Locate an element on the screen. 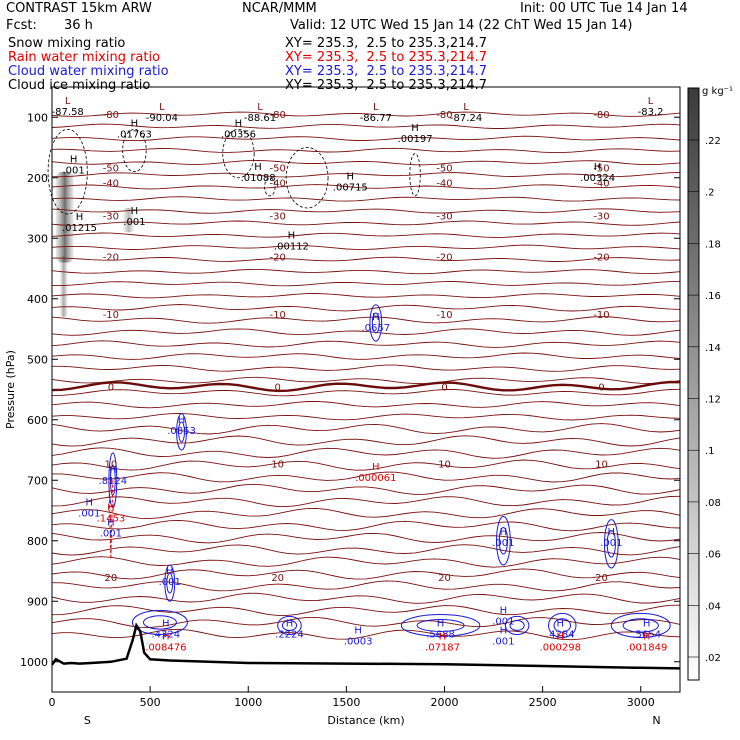 The height and width of the screenshot is (740, 740). isotherm-label: -50 is located at coordinates (278, 168).